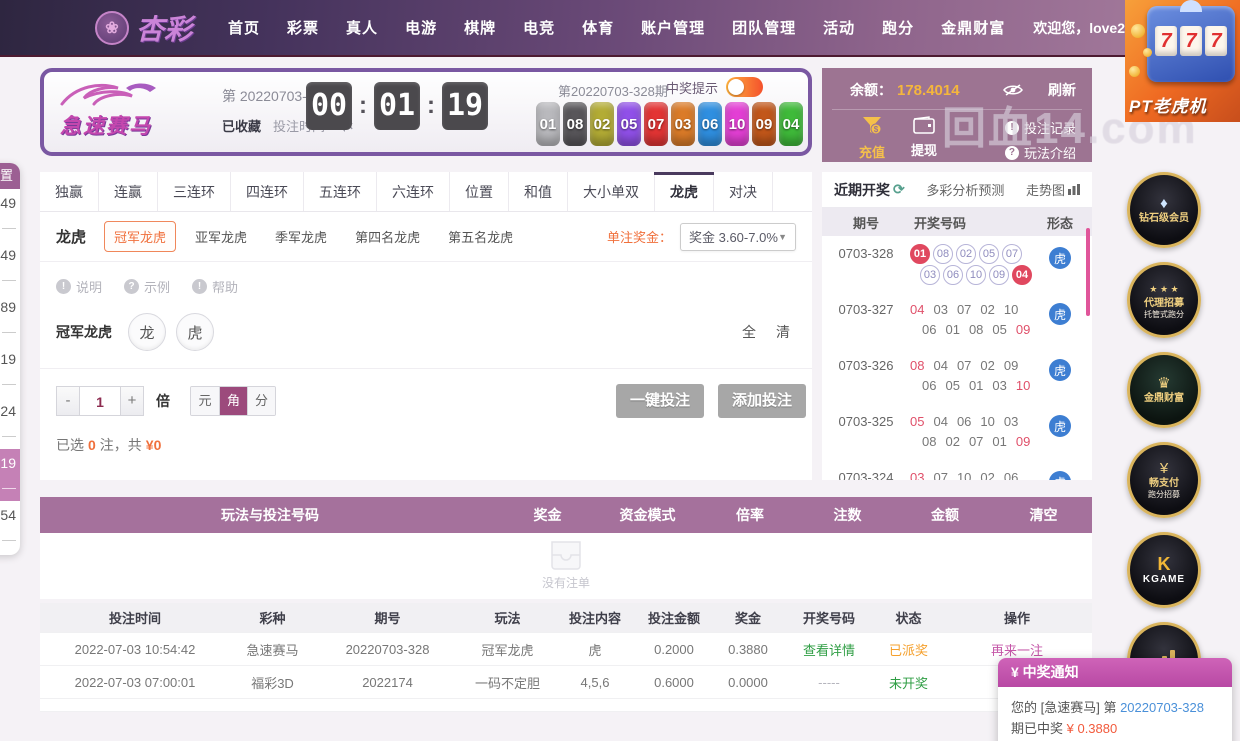 The width and height of the screenshot is (1240, 741). Describe the element at coordinates (10, 423) in the screenshot. I see `left-panel-item: 24` at that location.